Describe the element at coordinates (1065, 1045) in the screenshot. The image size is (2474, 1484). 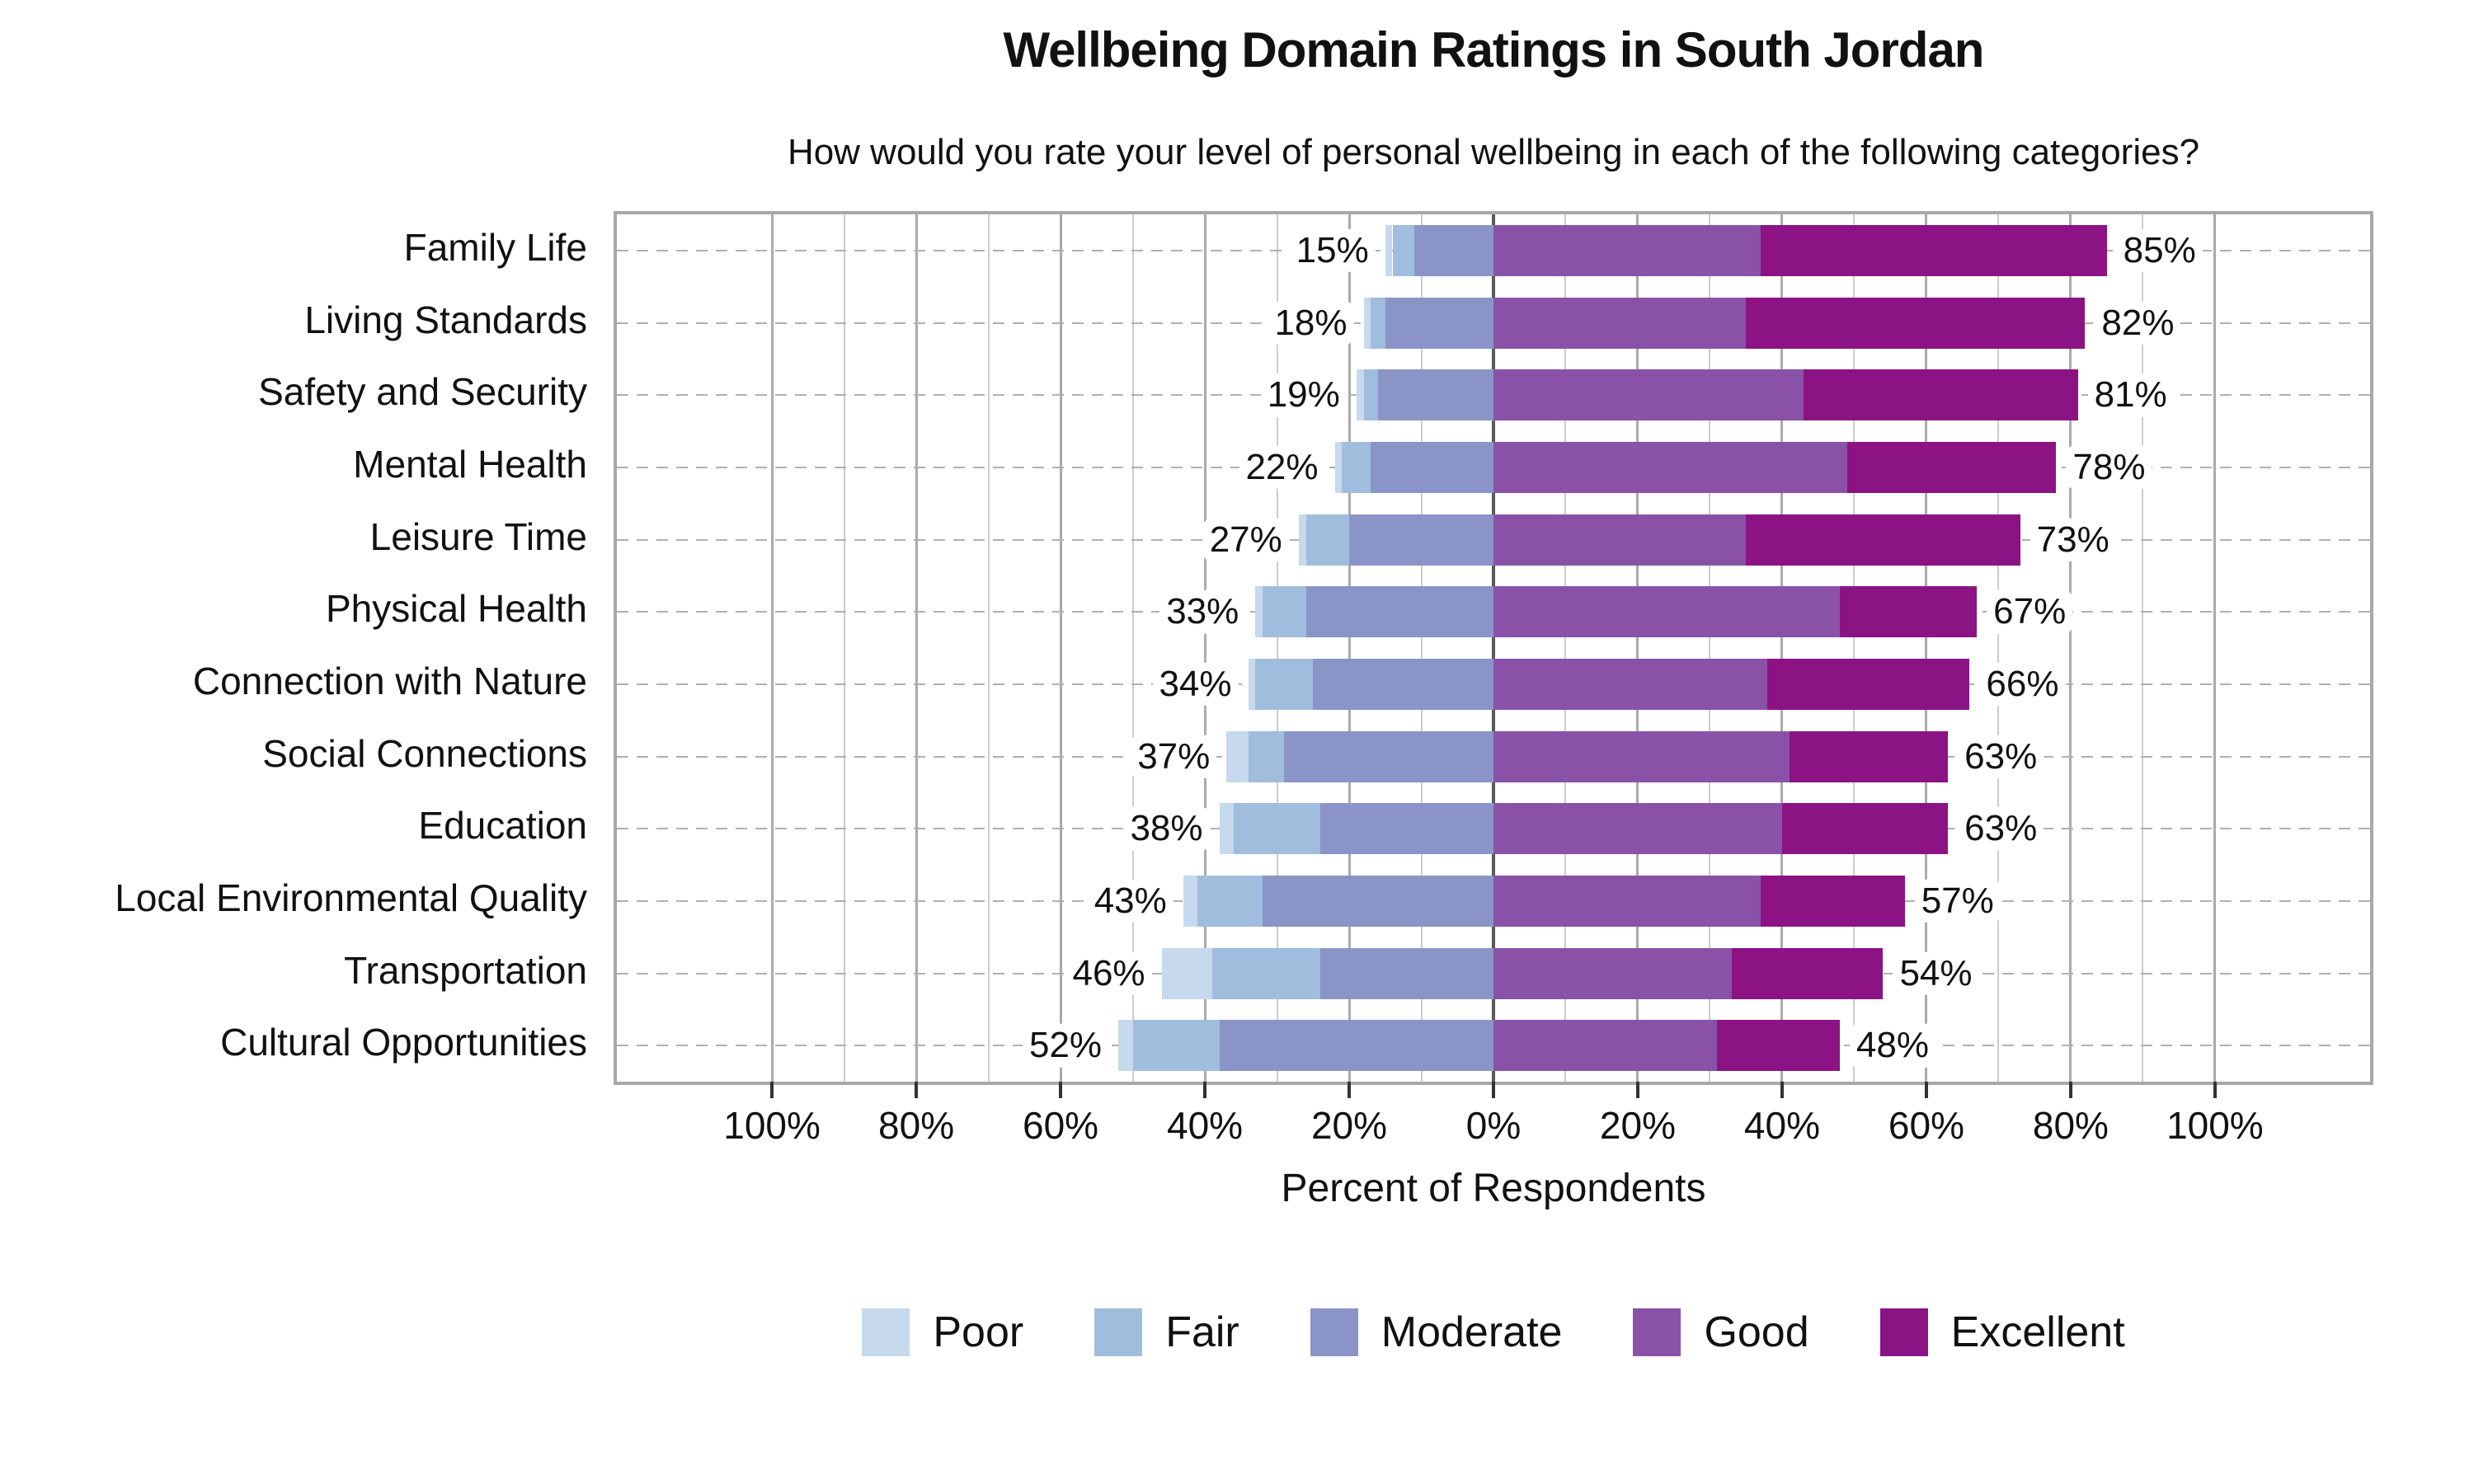
I see `left-total-label: 52%` at that location.